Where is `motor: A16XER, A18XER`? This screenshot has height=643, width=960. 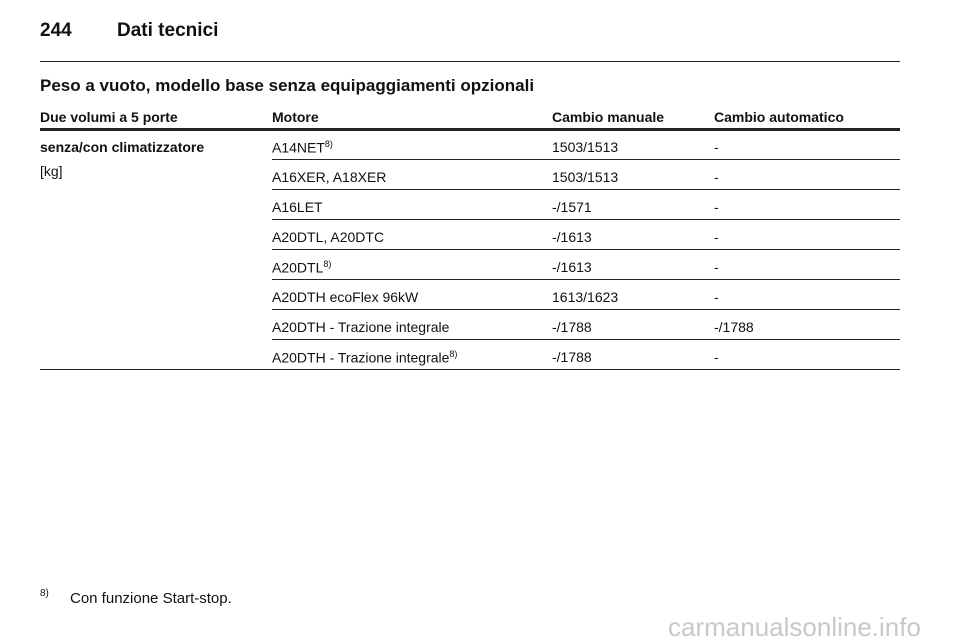 motor: A16XER, A18XER is located at coordinates (329, 177).